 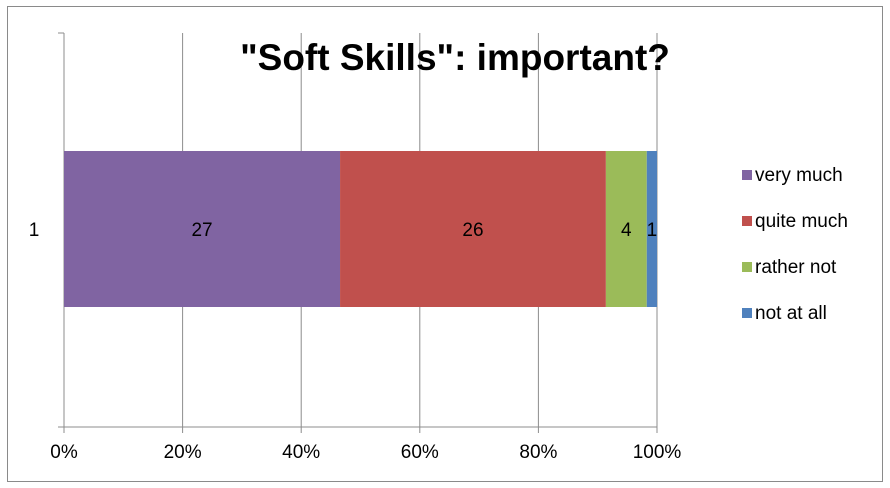 I want to click on x-tick-label: 40%, so click(x=301, y=452).